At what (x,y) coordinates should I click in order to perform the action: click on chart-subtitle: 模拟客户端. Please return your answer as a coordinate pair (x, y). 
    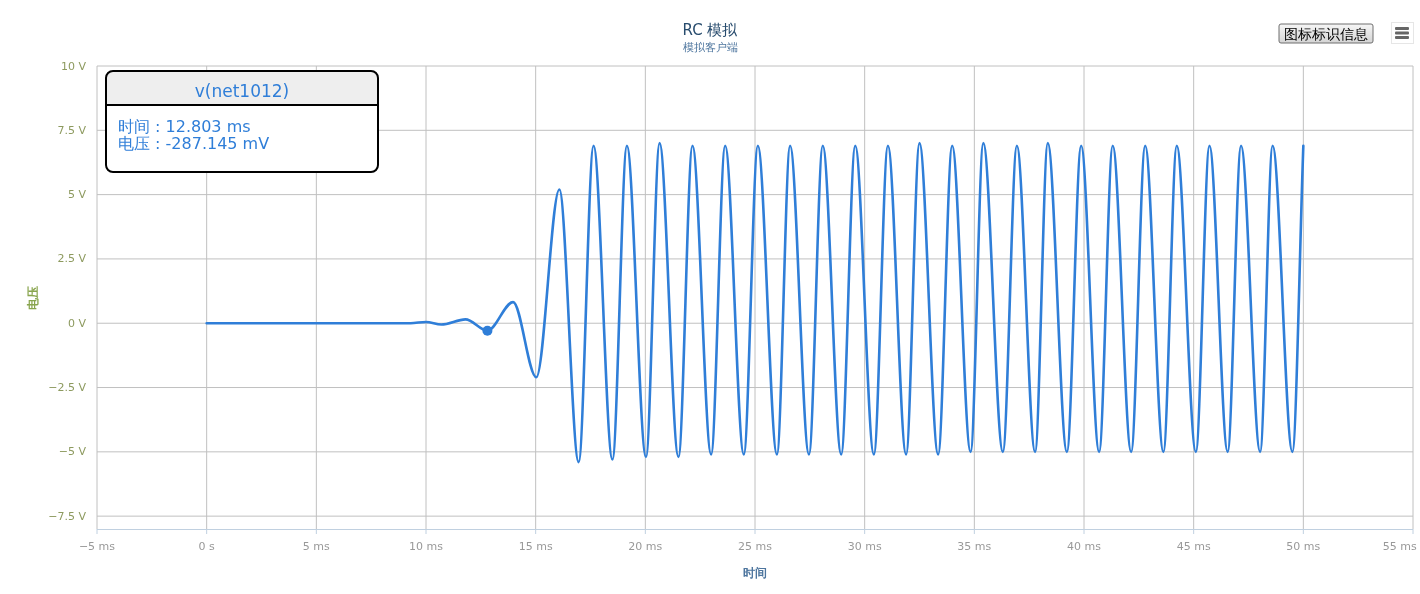
    Looking at the image, I should click on (710, 47).